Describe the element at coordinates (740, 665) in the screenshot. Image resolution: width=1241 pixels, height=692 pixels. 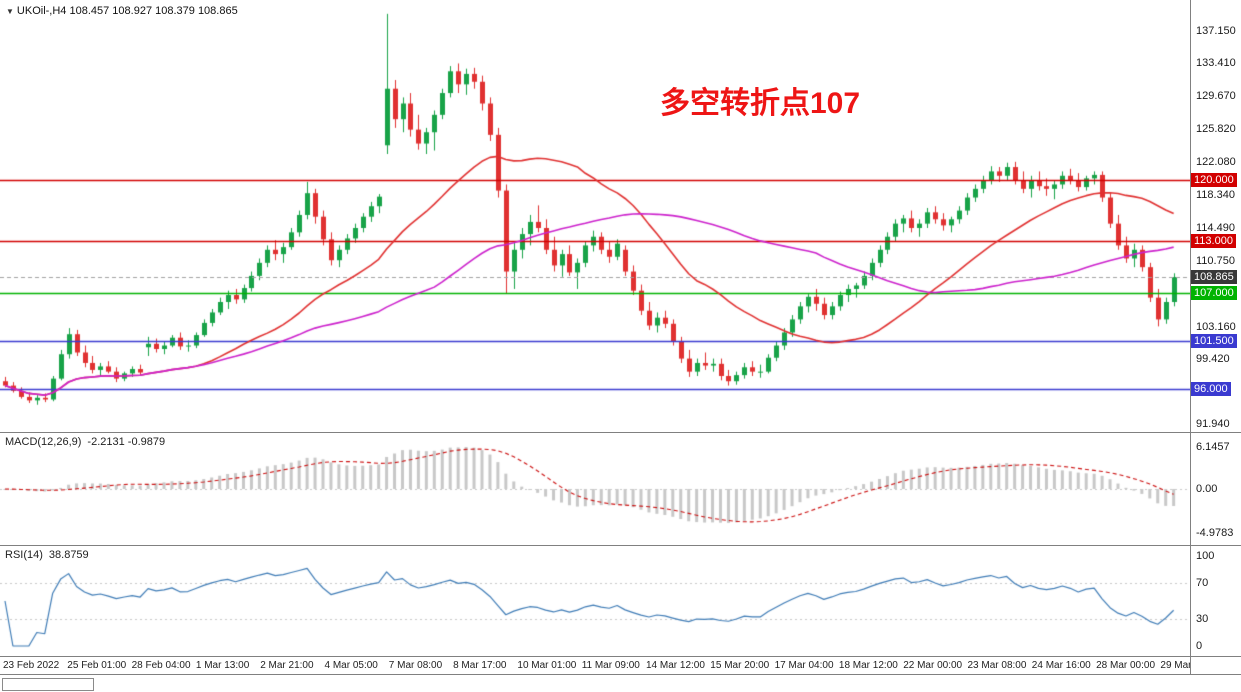
I see `time-tick-label: 15 Mar 20:00` at that location.